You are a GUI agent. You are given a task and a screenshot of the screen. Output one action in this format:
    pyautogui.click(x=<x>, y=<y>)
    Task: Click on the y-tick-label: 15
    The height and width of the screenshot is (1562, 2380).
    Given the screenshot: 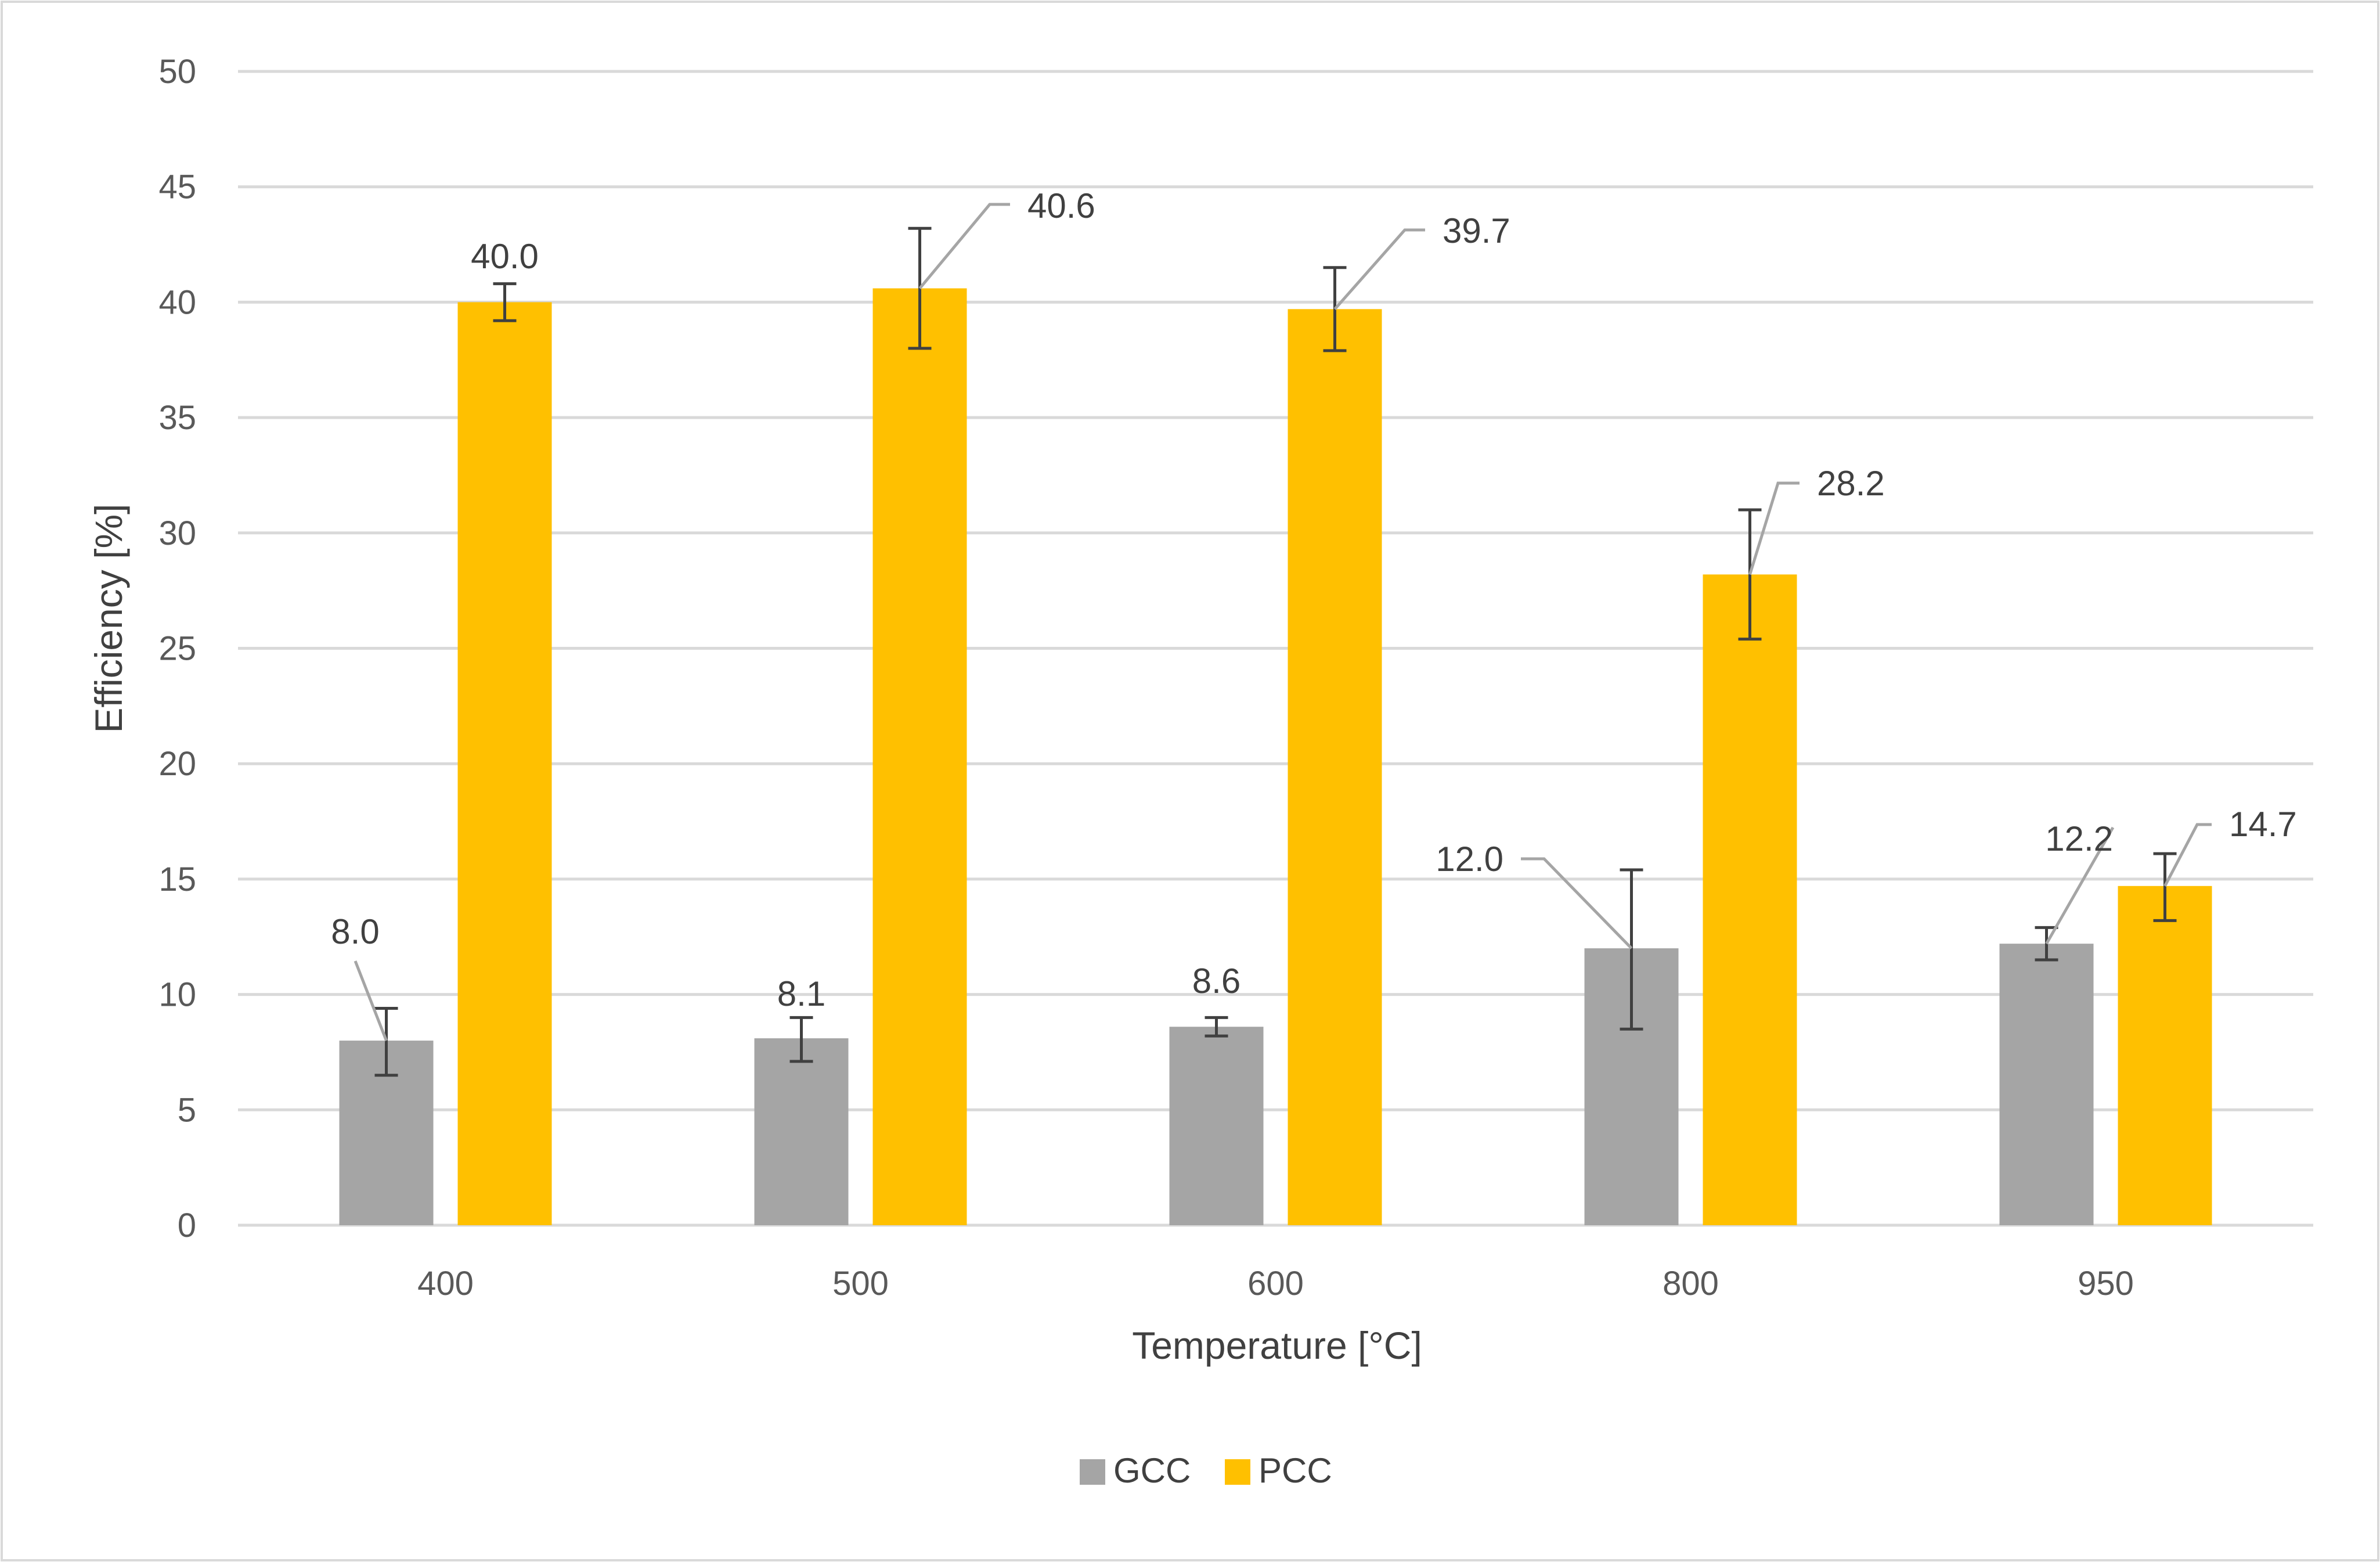 What is the action you would take?
    pyautogui.click(x=177, y=879)
    